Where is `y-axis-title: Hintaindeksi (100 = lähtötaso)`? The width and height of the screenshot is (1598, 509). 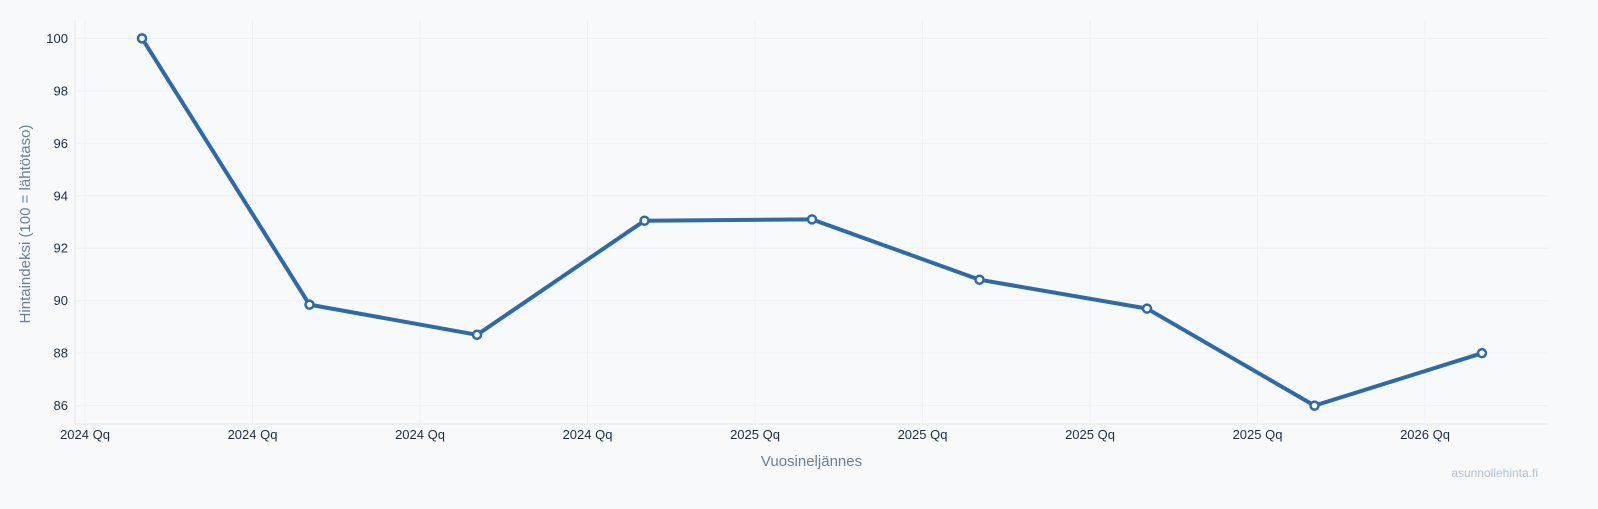 y-axis-title: Hintaindeksi (100 = lähtötaso) is located at coordinates (25, 224).